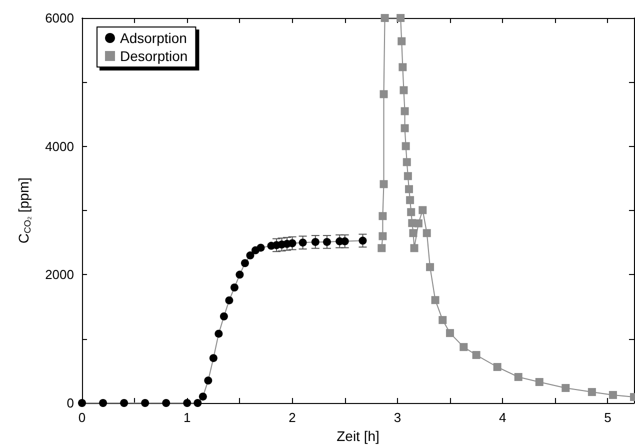  Describe the element at coordinates (59, 18) in the screenshot. I see `y-tick-label: 6000` at that location.